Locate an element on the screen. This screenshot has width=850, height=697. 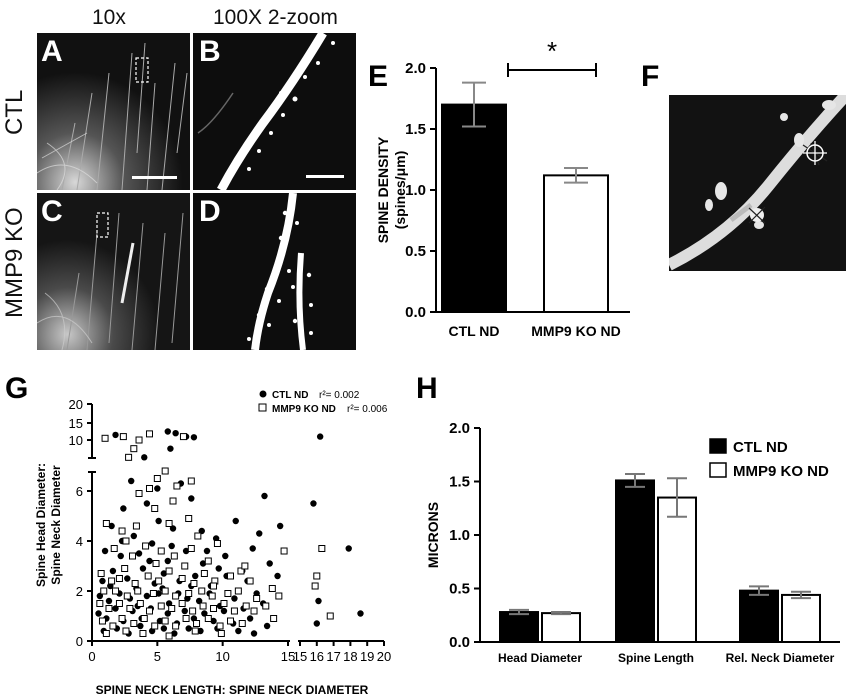
h-y-tick-label: 0.0 is located at coordinates (459, 642).